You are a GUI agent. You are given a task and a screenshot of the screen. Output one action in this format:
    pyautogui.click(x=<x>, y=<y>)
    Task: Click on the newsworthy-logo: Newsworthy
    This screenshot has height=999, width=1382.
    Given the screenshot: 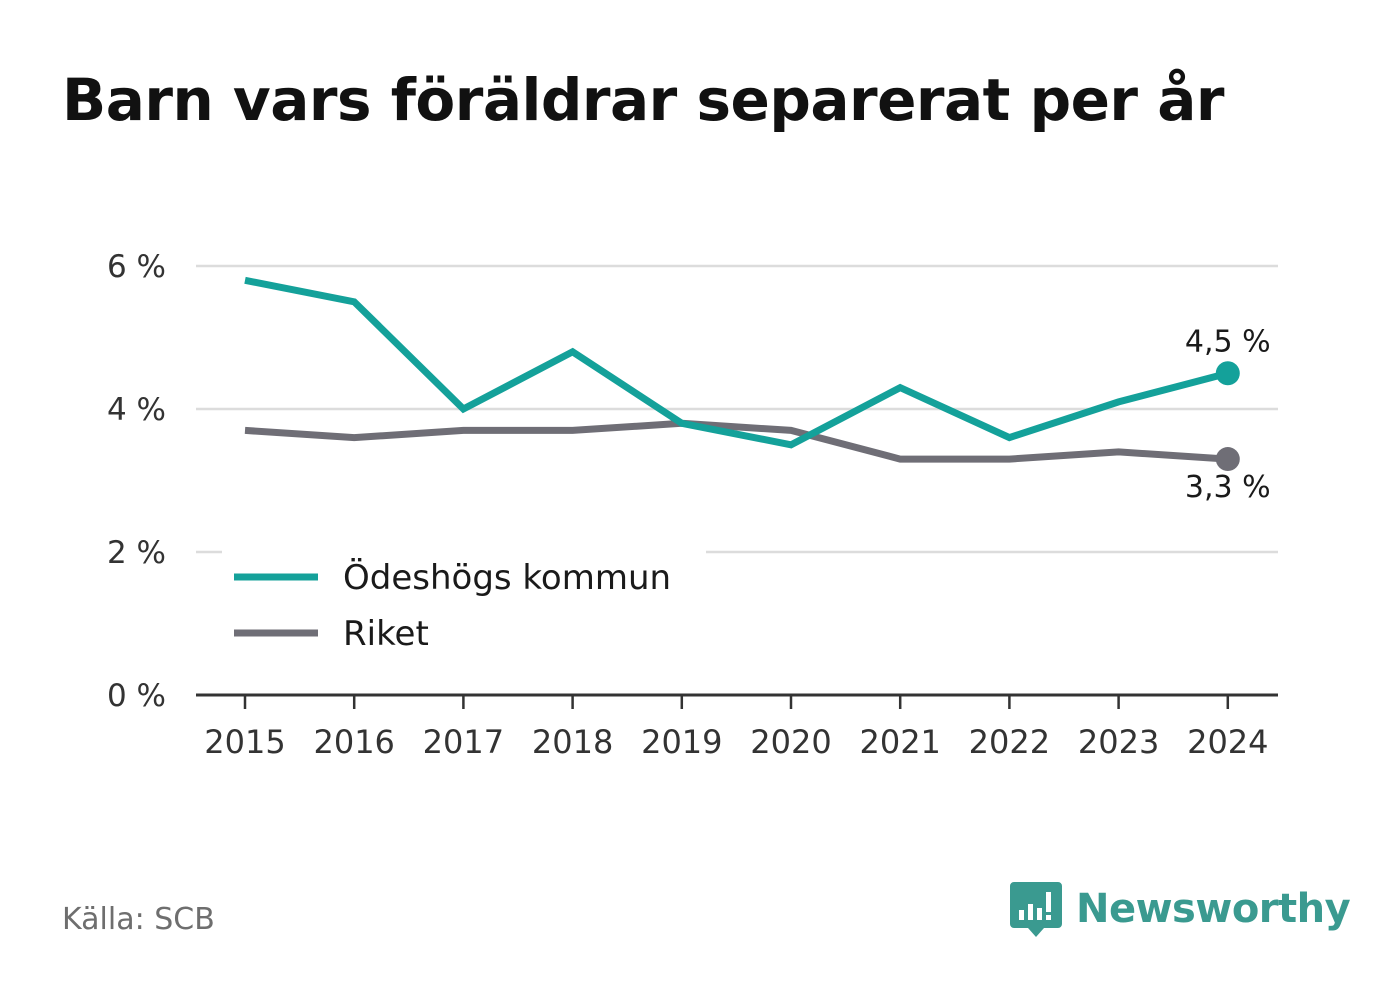 What is the action you would take?
    pyautogui.click(x=1180, y=909)
    